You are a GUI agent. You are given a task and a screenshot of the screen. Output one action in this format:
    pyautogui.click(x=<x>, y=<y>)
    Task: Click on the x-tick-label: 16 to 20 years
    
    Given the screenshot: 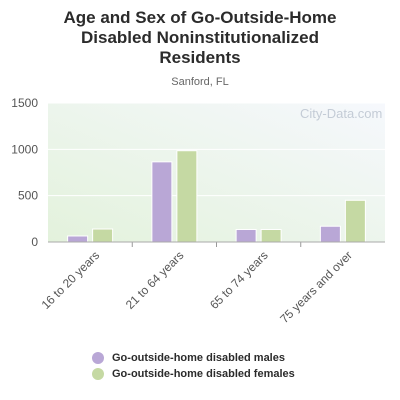 What is the action you would take?
    pyautogui.click(x=71, y=280)
    